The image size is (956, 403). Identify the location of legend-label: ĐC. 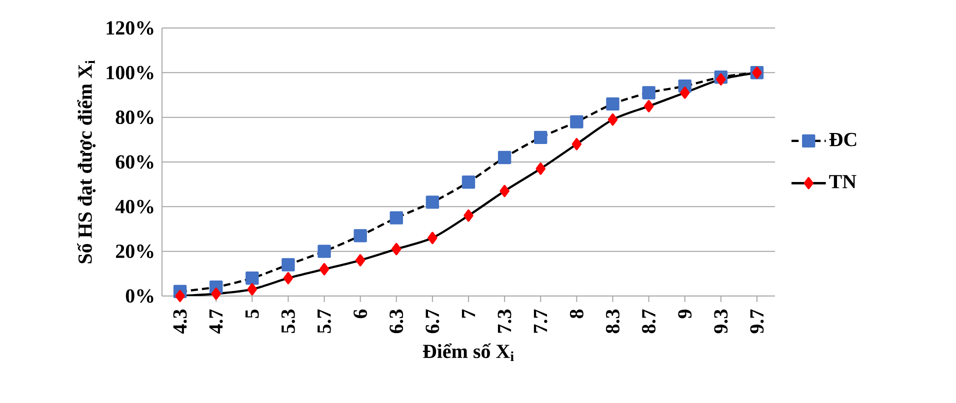
(842, 139).